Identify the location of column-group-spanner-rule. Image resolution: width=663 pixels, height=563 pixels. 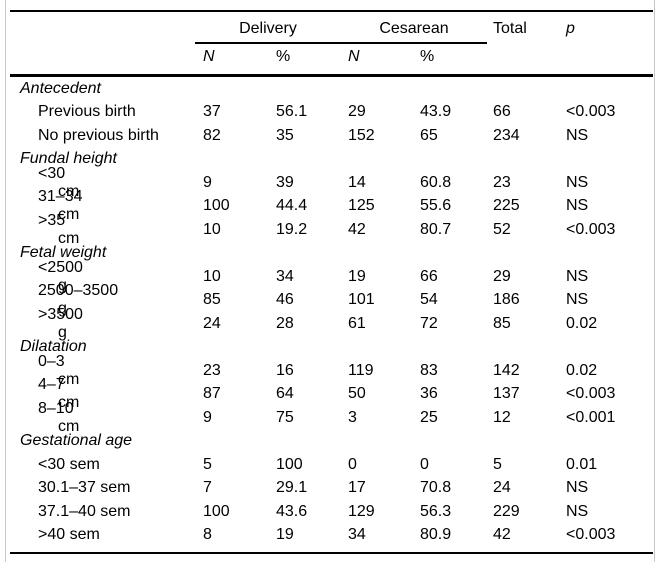
(341, 43).